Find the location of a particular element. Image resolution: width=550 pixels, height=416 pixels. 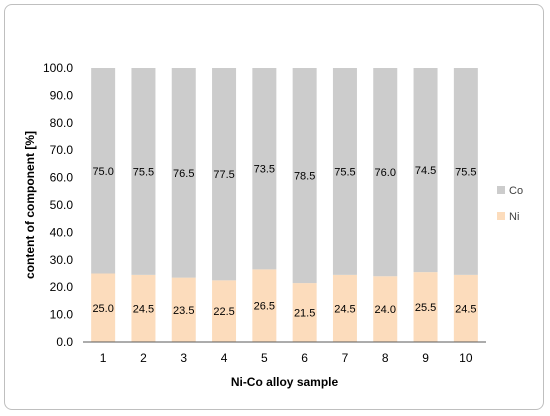

data-label-ni-7: 24.5 is located at coordinates (344, 309).